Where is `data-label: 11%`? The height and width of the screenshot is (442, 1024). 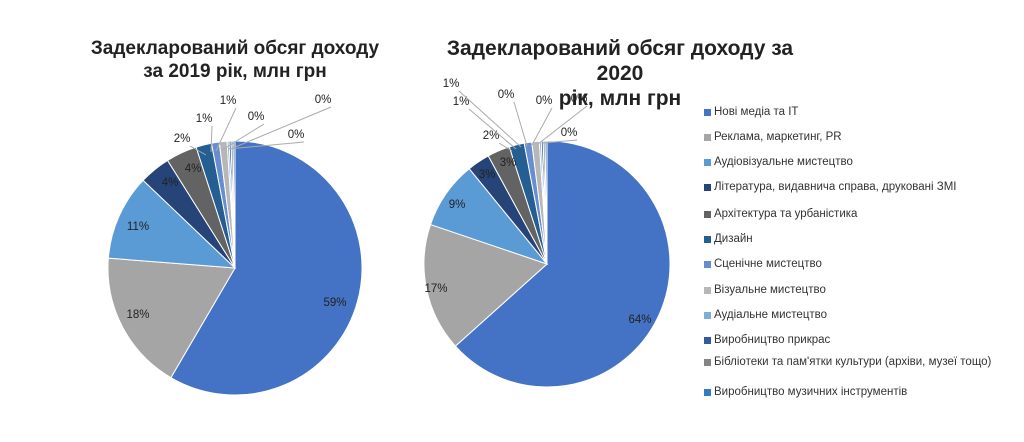
data-label: 11% is located at coordinates (138, 227).